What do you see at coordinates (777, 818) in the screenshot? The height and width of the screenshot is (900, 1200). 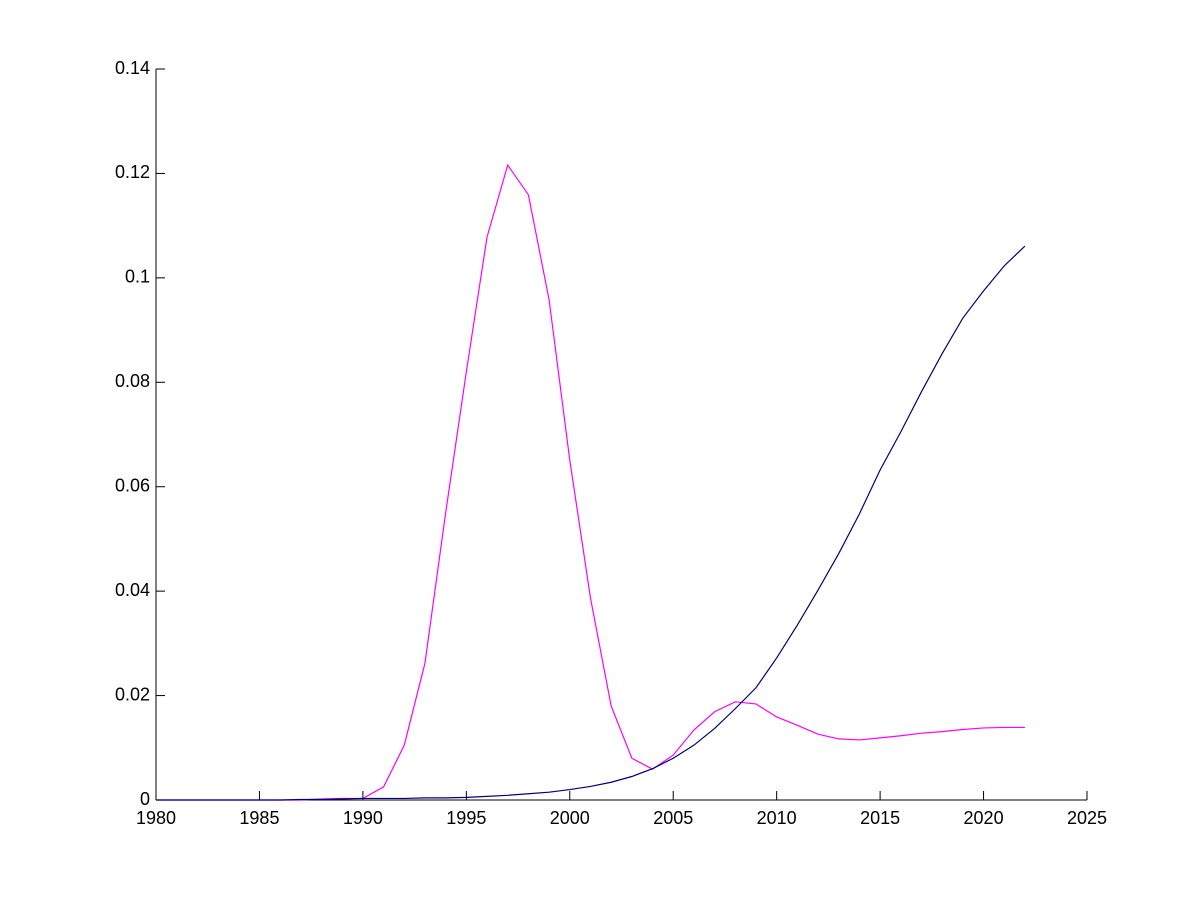 I see `x-tick-label: 2010` at bounding box center [777, 818].